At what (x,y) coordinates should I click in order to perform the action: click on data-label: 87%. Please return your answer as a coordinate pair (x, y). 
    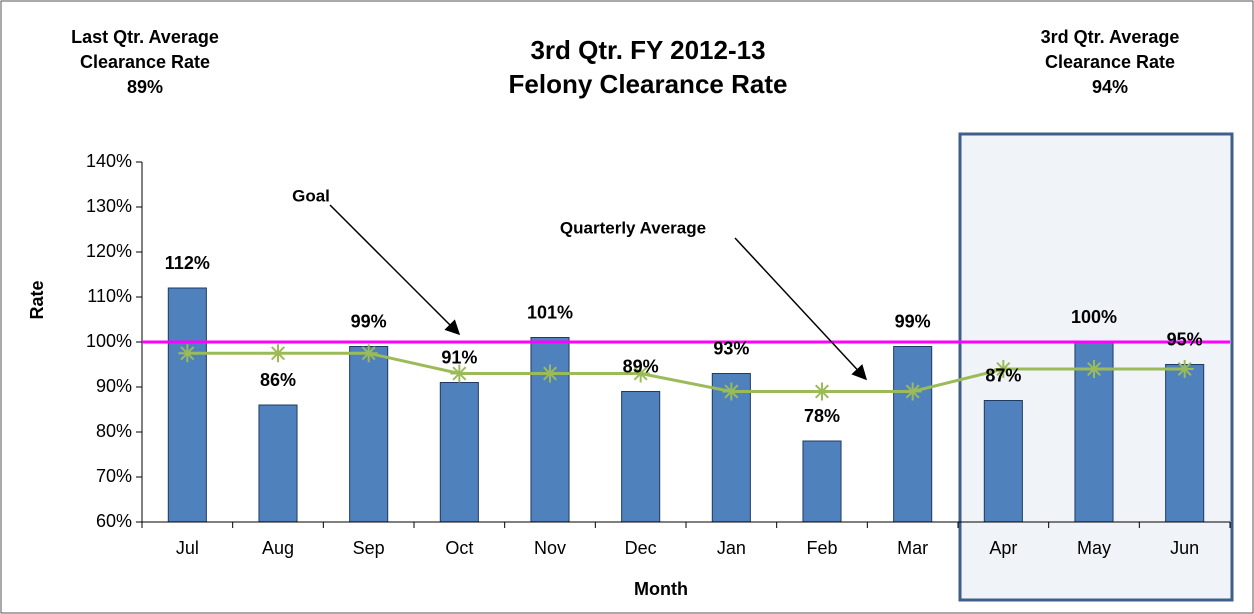
    Looking at the image, I should click on (1003, 375).